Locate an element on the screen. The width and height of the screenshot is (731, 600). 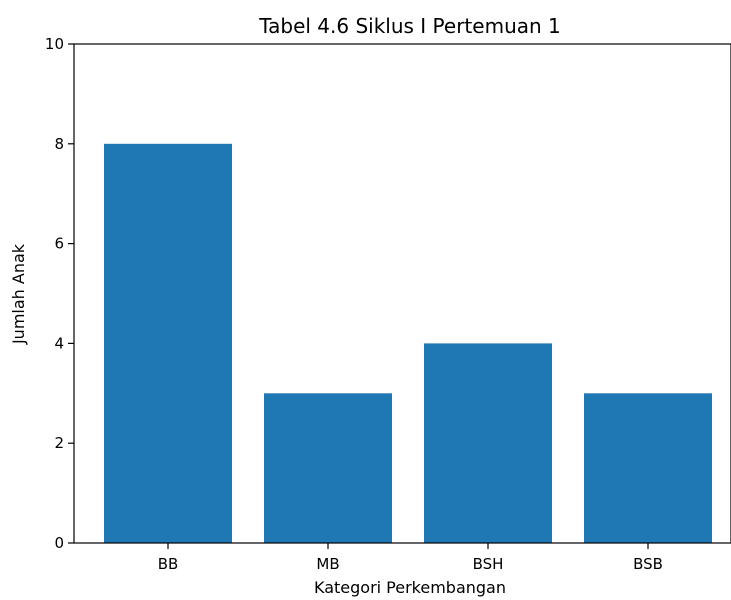
y-tick-label: 4 is located at coordinates (59, 343).